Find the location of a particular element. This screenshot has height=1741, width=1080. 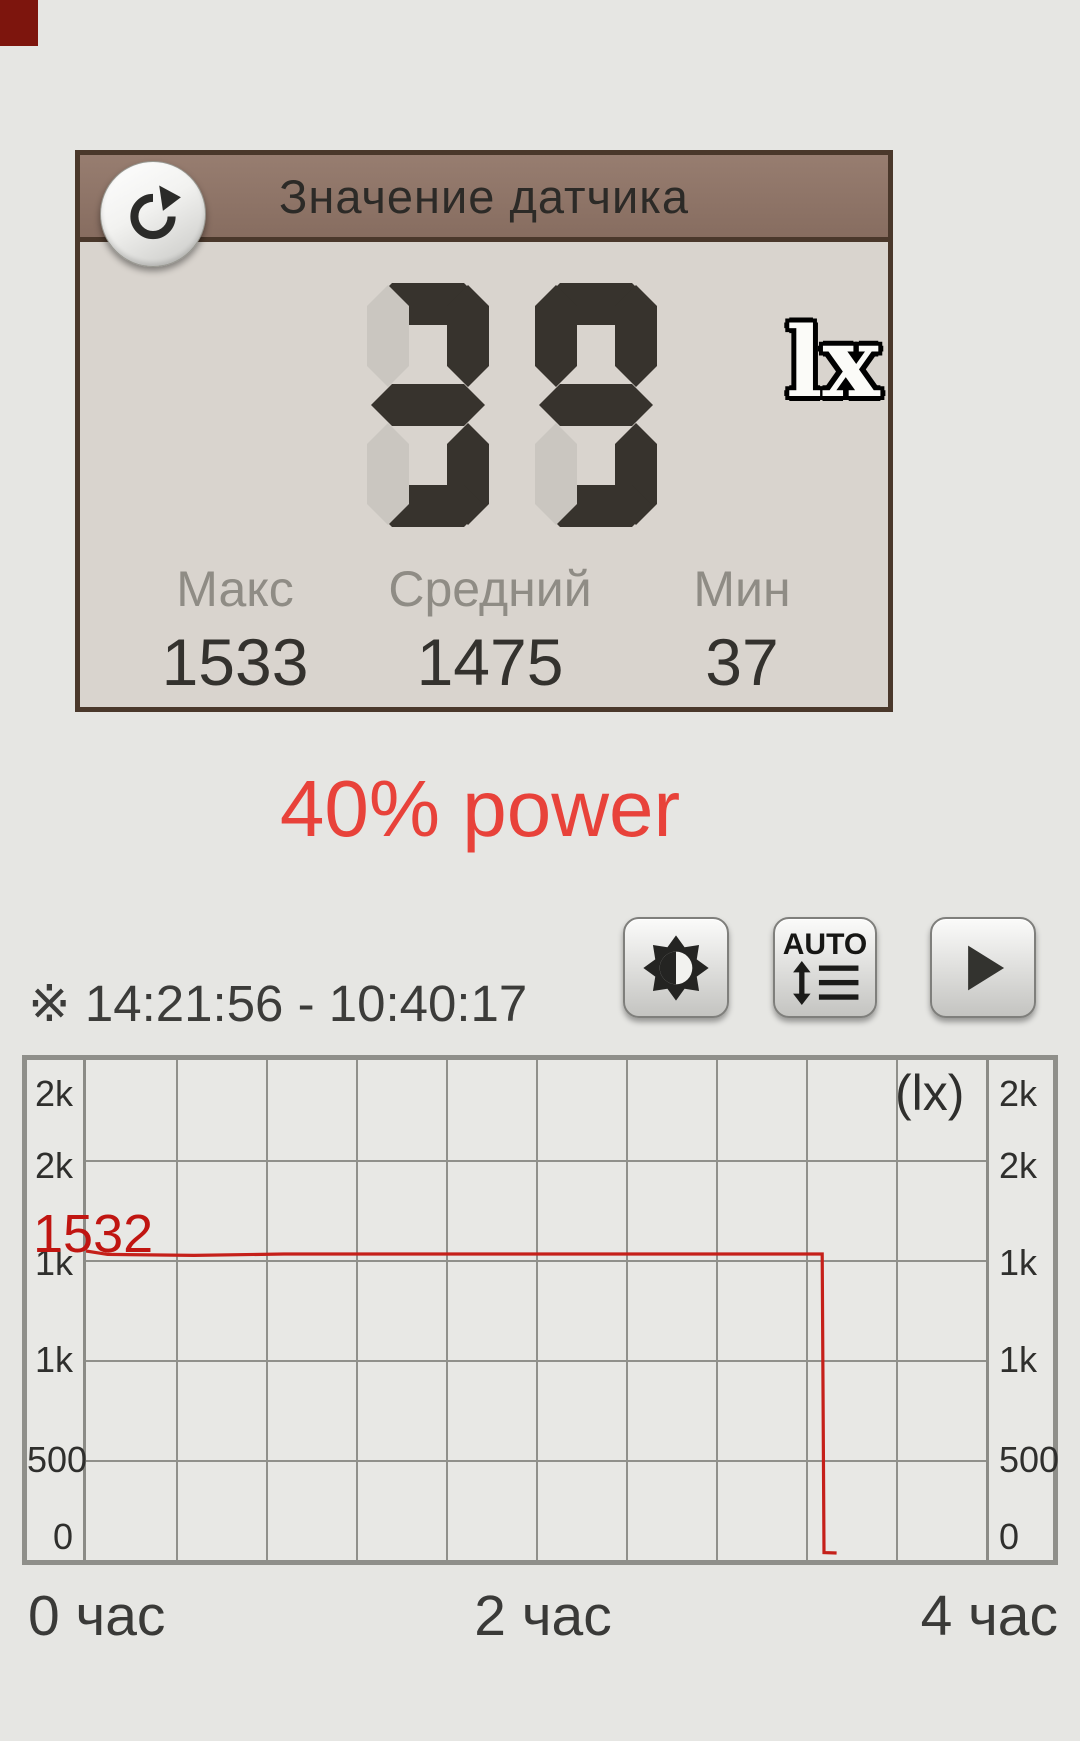

brightness-icon is located at coordinates (676, 967).